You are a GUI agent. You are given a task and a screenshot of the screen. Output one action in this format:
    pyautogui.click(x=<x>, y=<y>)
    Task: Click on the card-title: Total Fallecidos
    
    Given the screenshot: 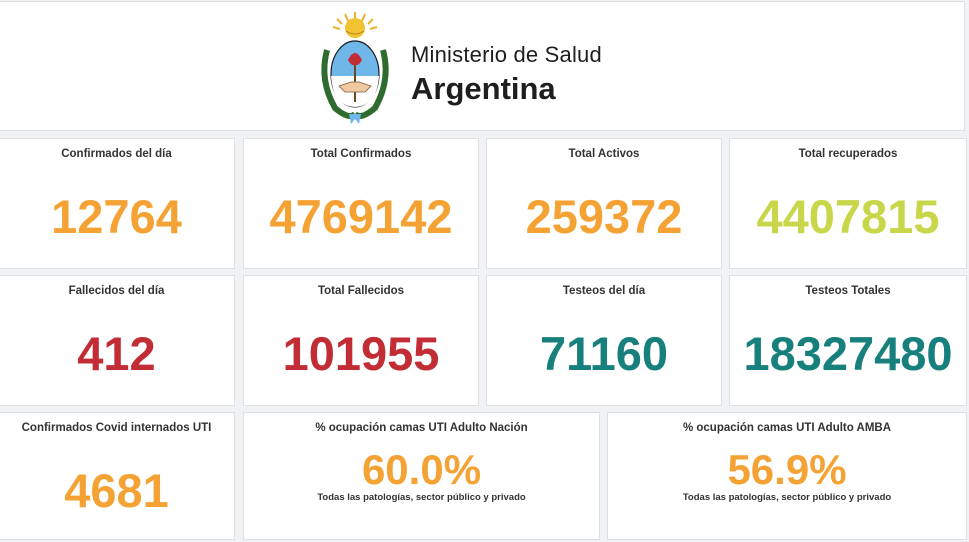 What is the action you would take?
    pyautogui.click(x=361, y=291)
    